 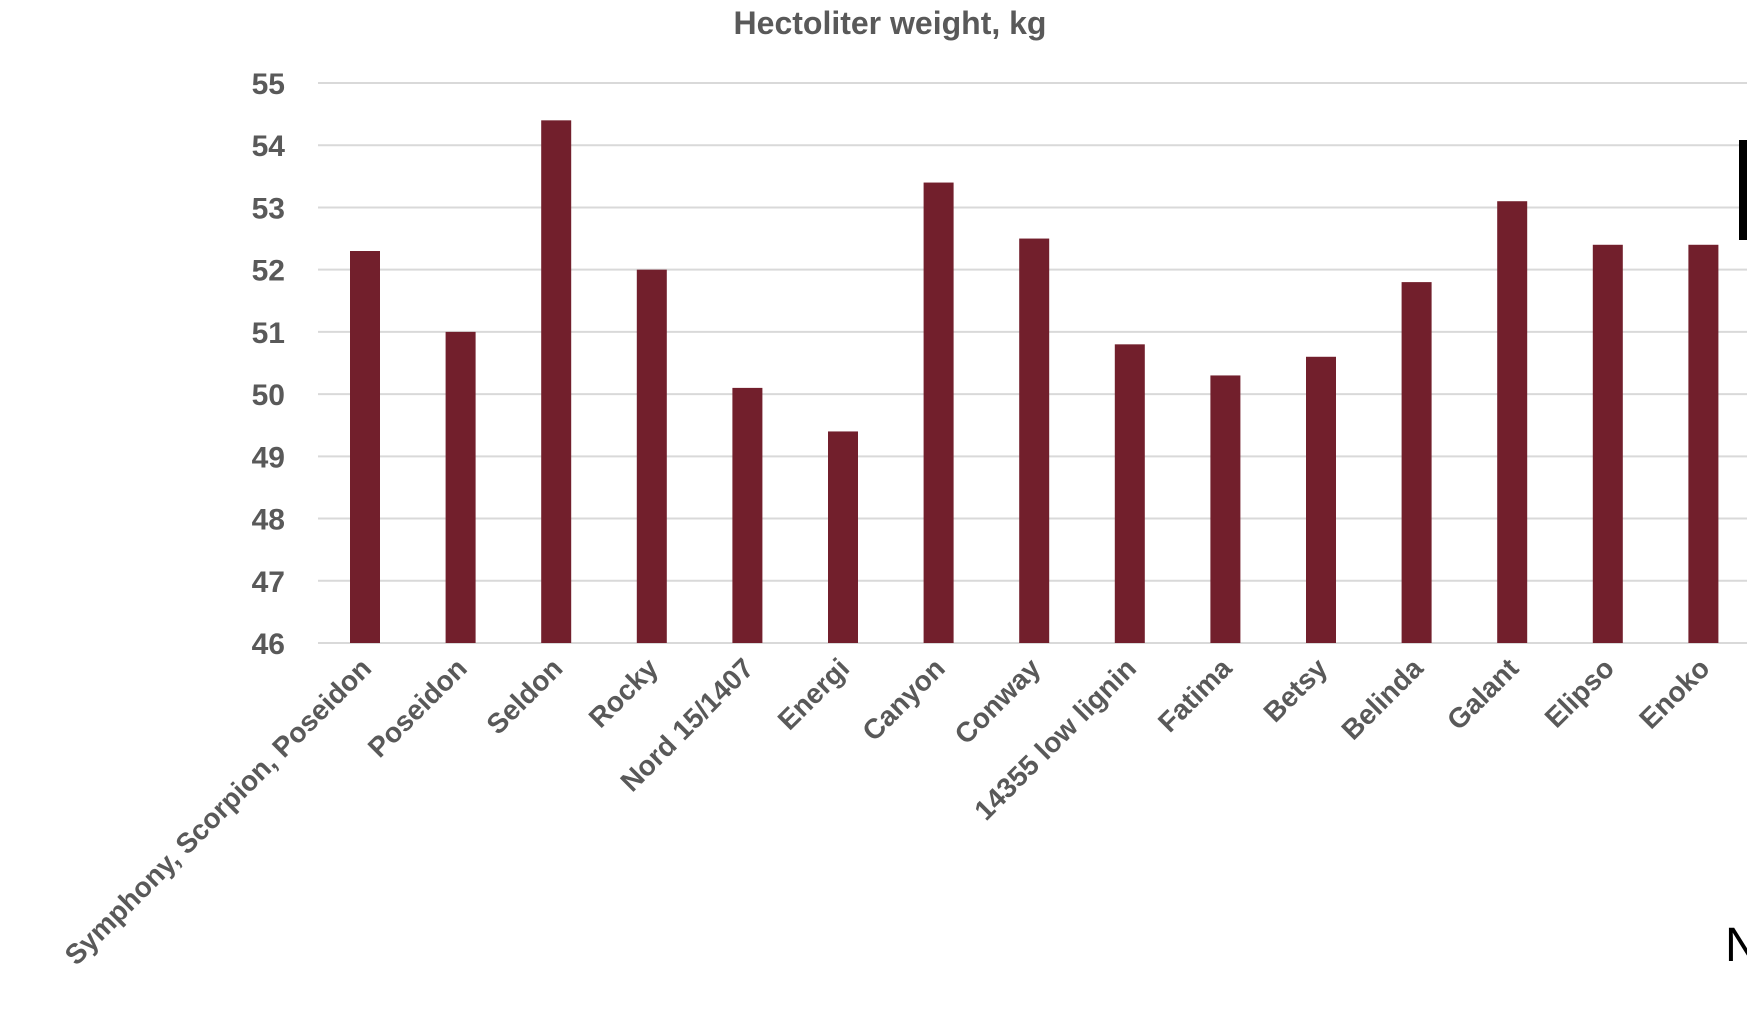 I want to click on x-category-label: Energi, so click(x=814, y=694).